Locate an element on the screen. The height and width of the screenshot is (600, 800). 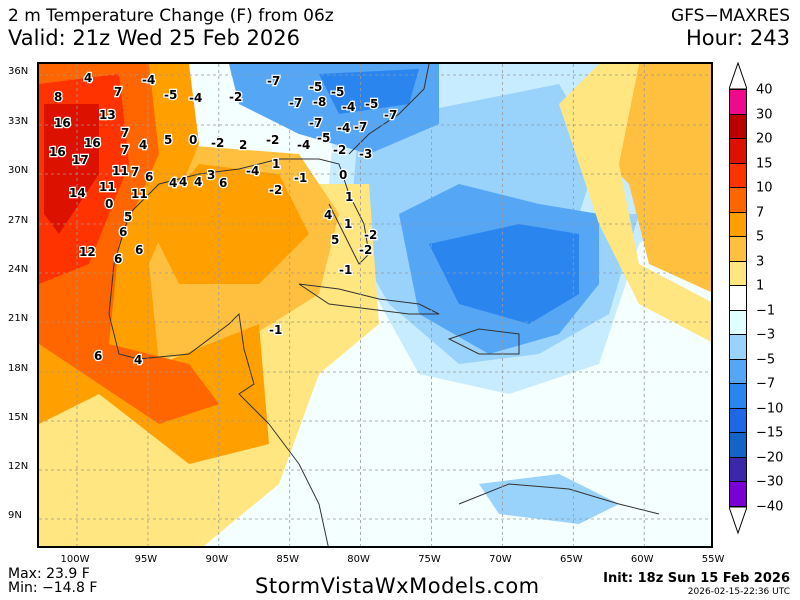
colorbar-label: 7 is located at coordinates (760, 212).